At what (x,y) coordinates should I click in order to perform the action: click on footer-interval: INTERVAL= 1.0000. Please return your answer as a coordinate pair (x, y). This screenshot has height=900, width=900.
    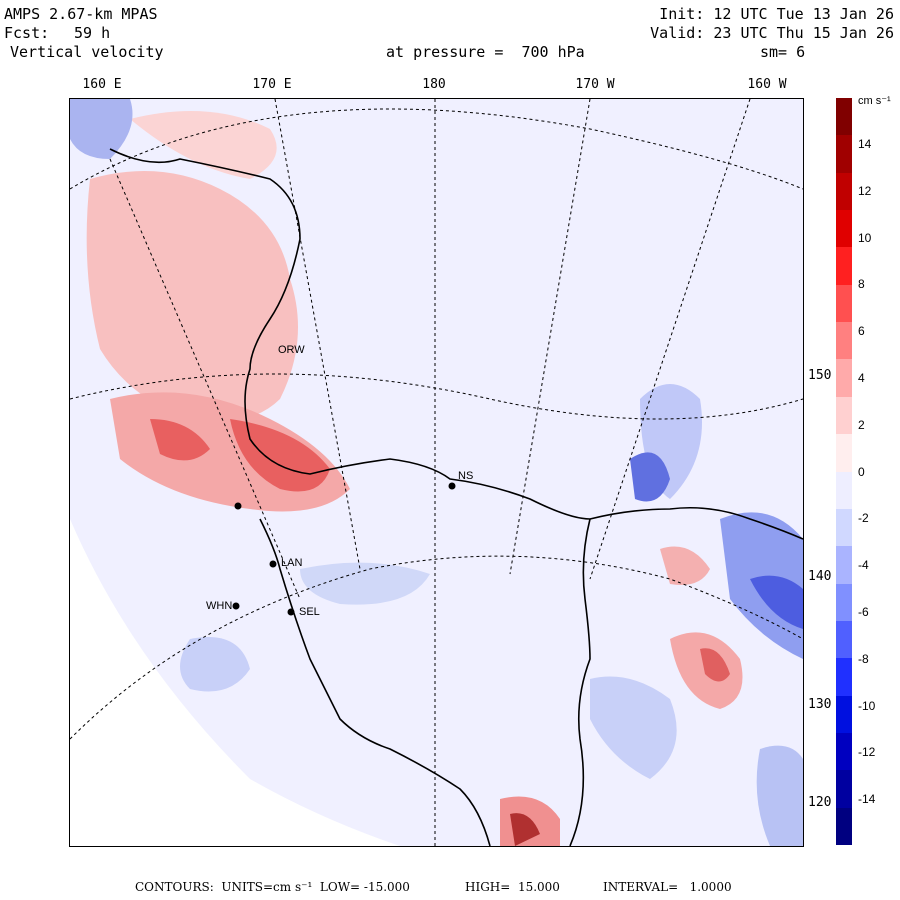
    Looking at the image, I should click on (667, 887).